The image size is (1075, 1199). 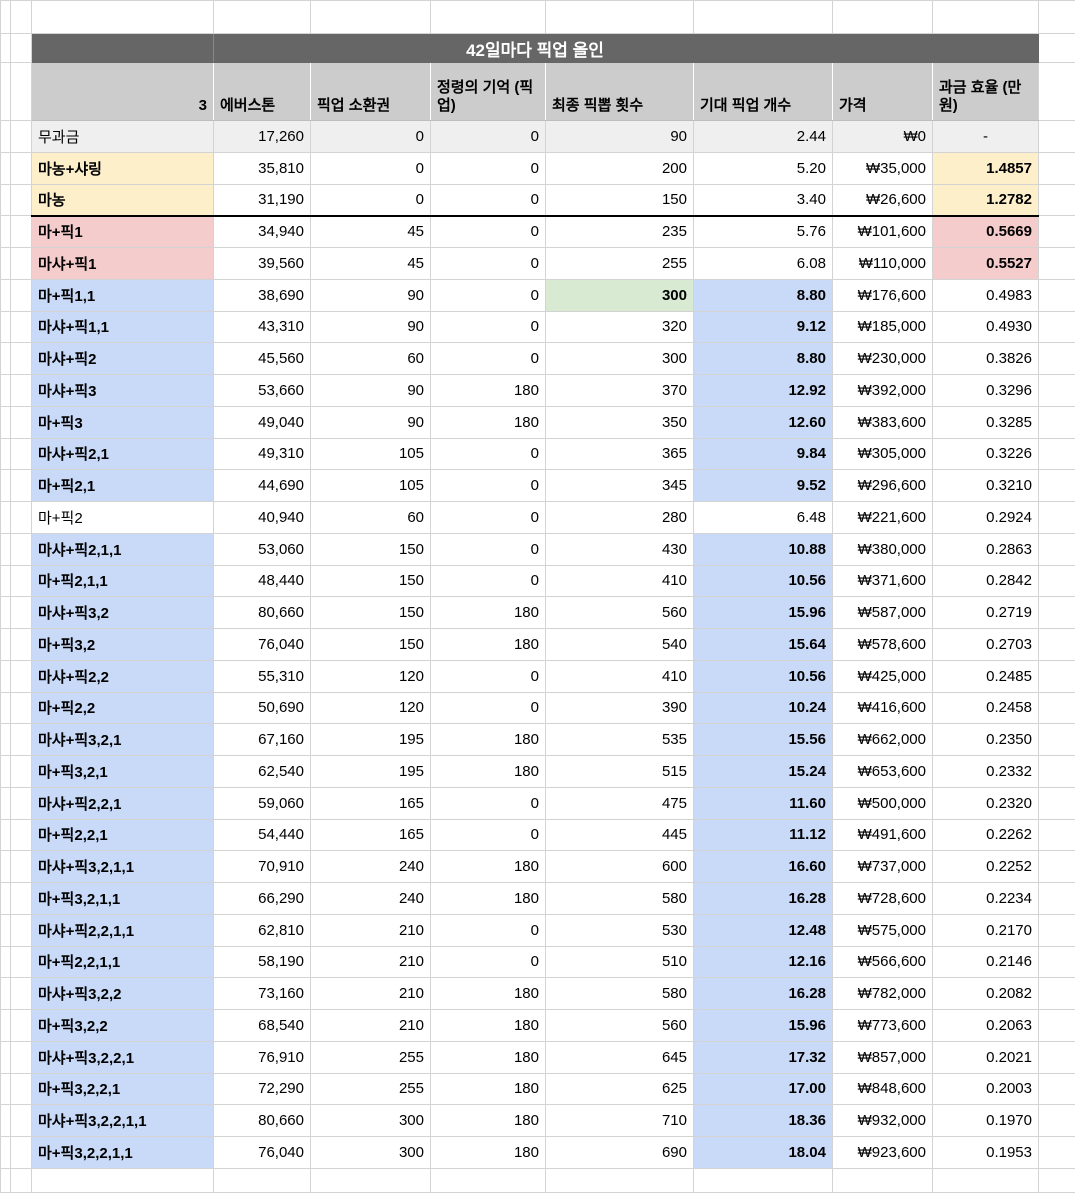 I want to click on cell-expected: 6.48, so click(x=763, y=517).